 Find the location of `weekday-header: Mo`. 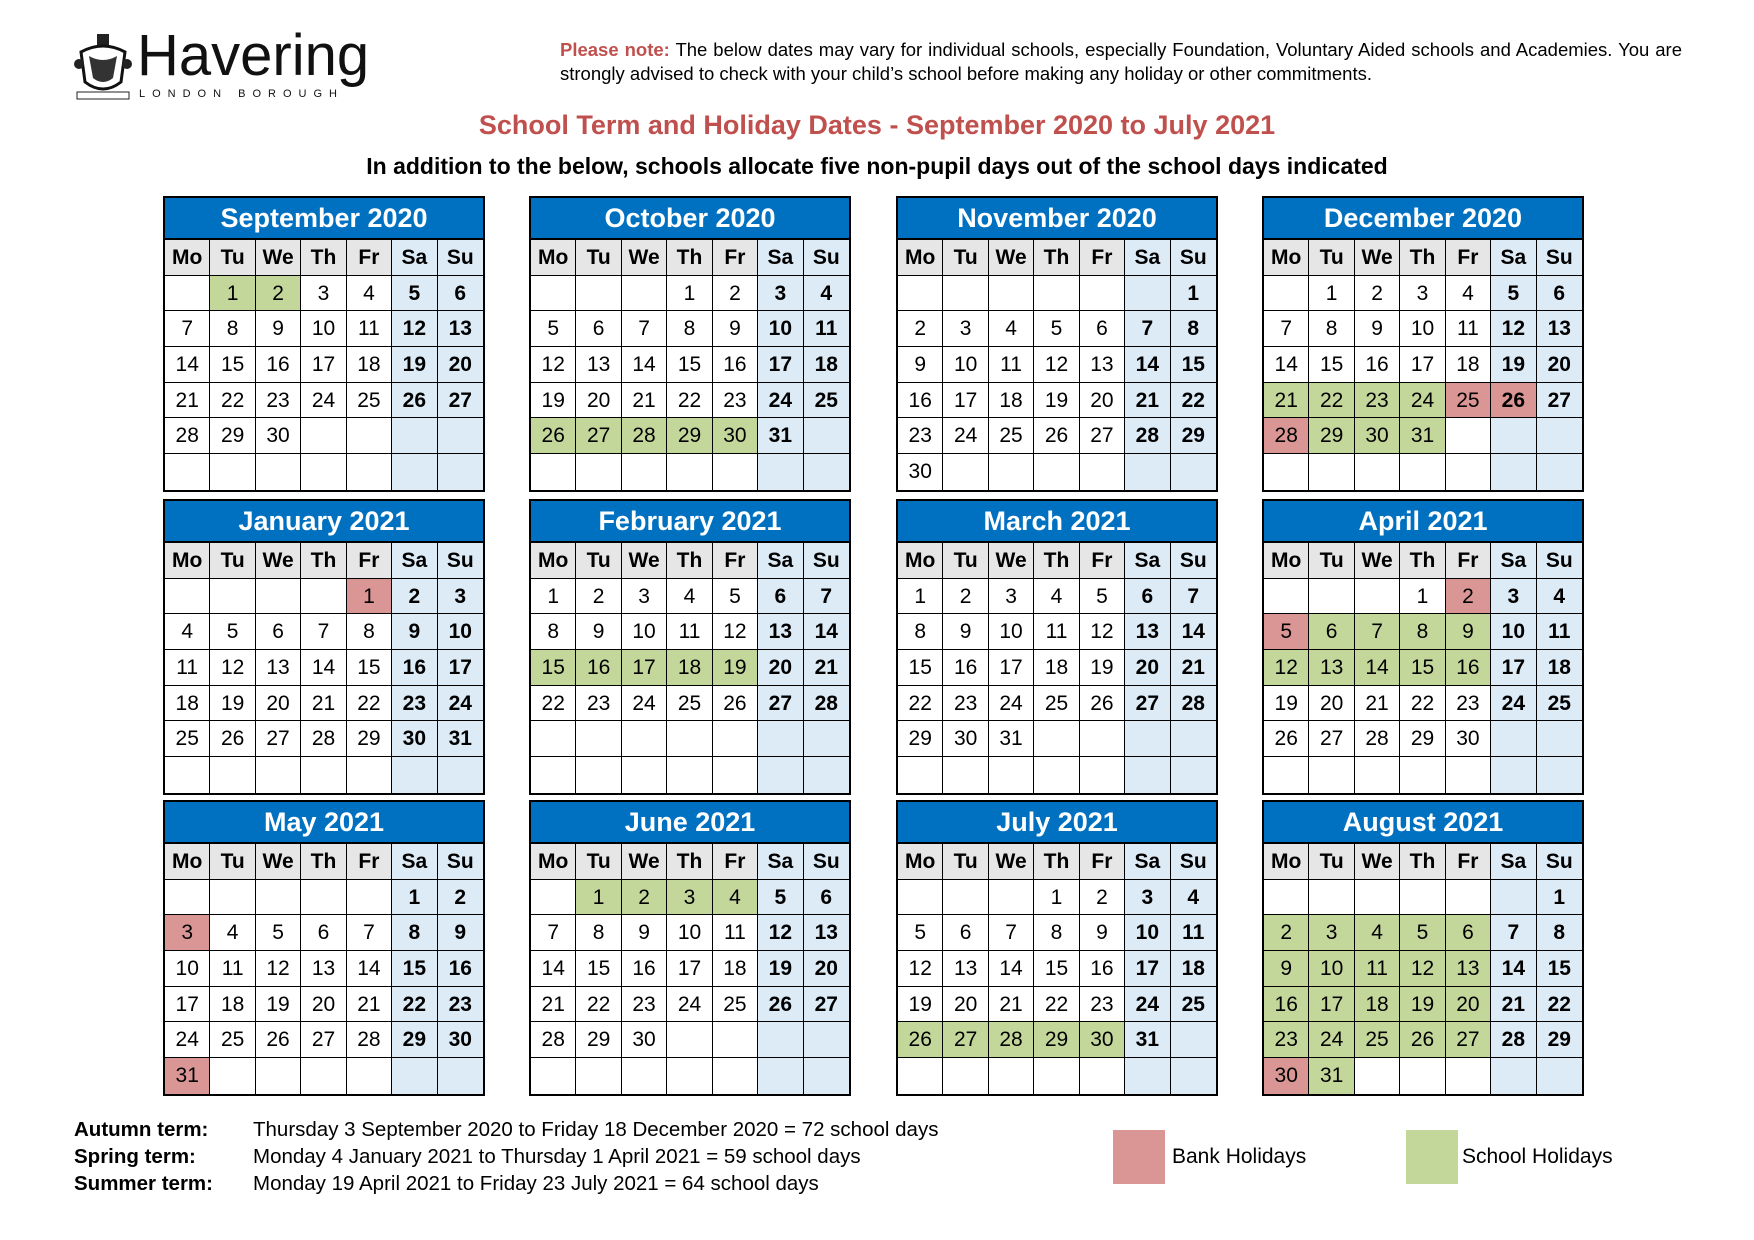

weekday-header: Mo is located at coordinates (188, 258).